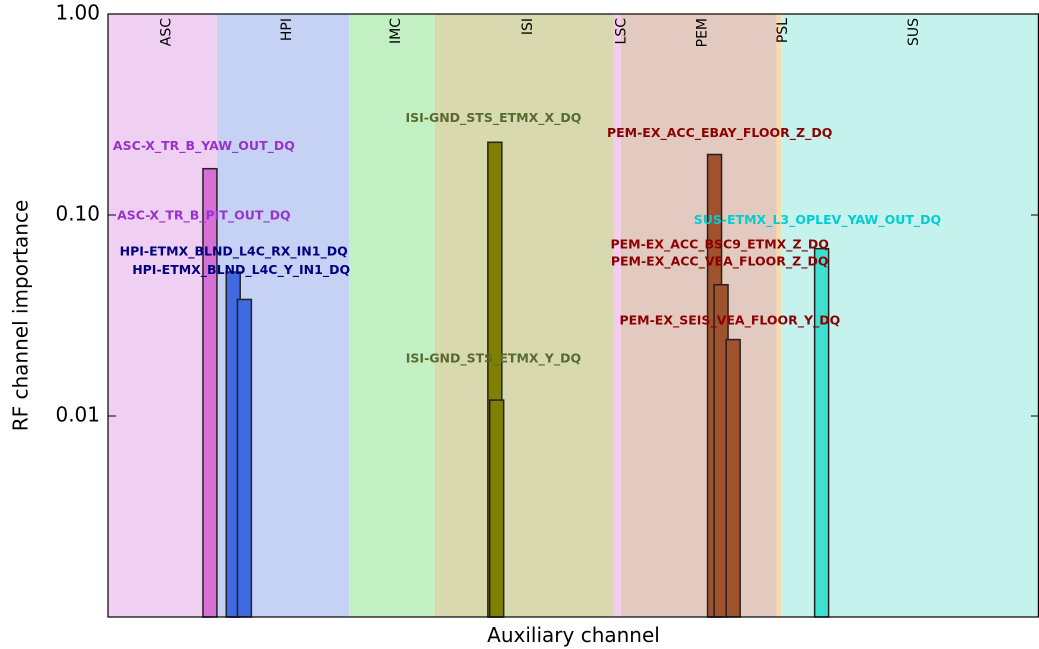 The height and width of the screenshot is (649, 1039). What do you see at coordinates (77, 13) in the screenshot?
I see `y-tick-label: 1.00` at bounding box center [77, 13].